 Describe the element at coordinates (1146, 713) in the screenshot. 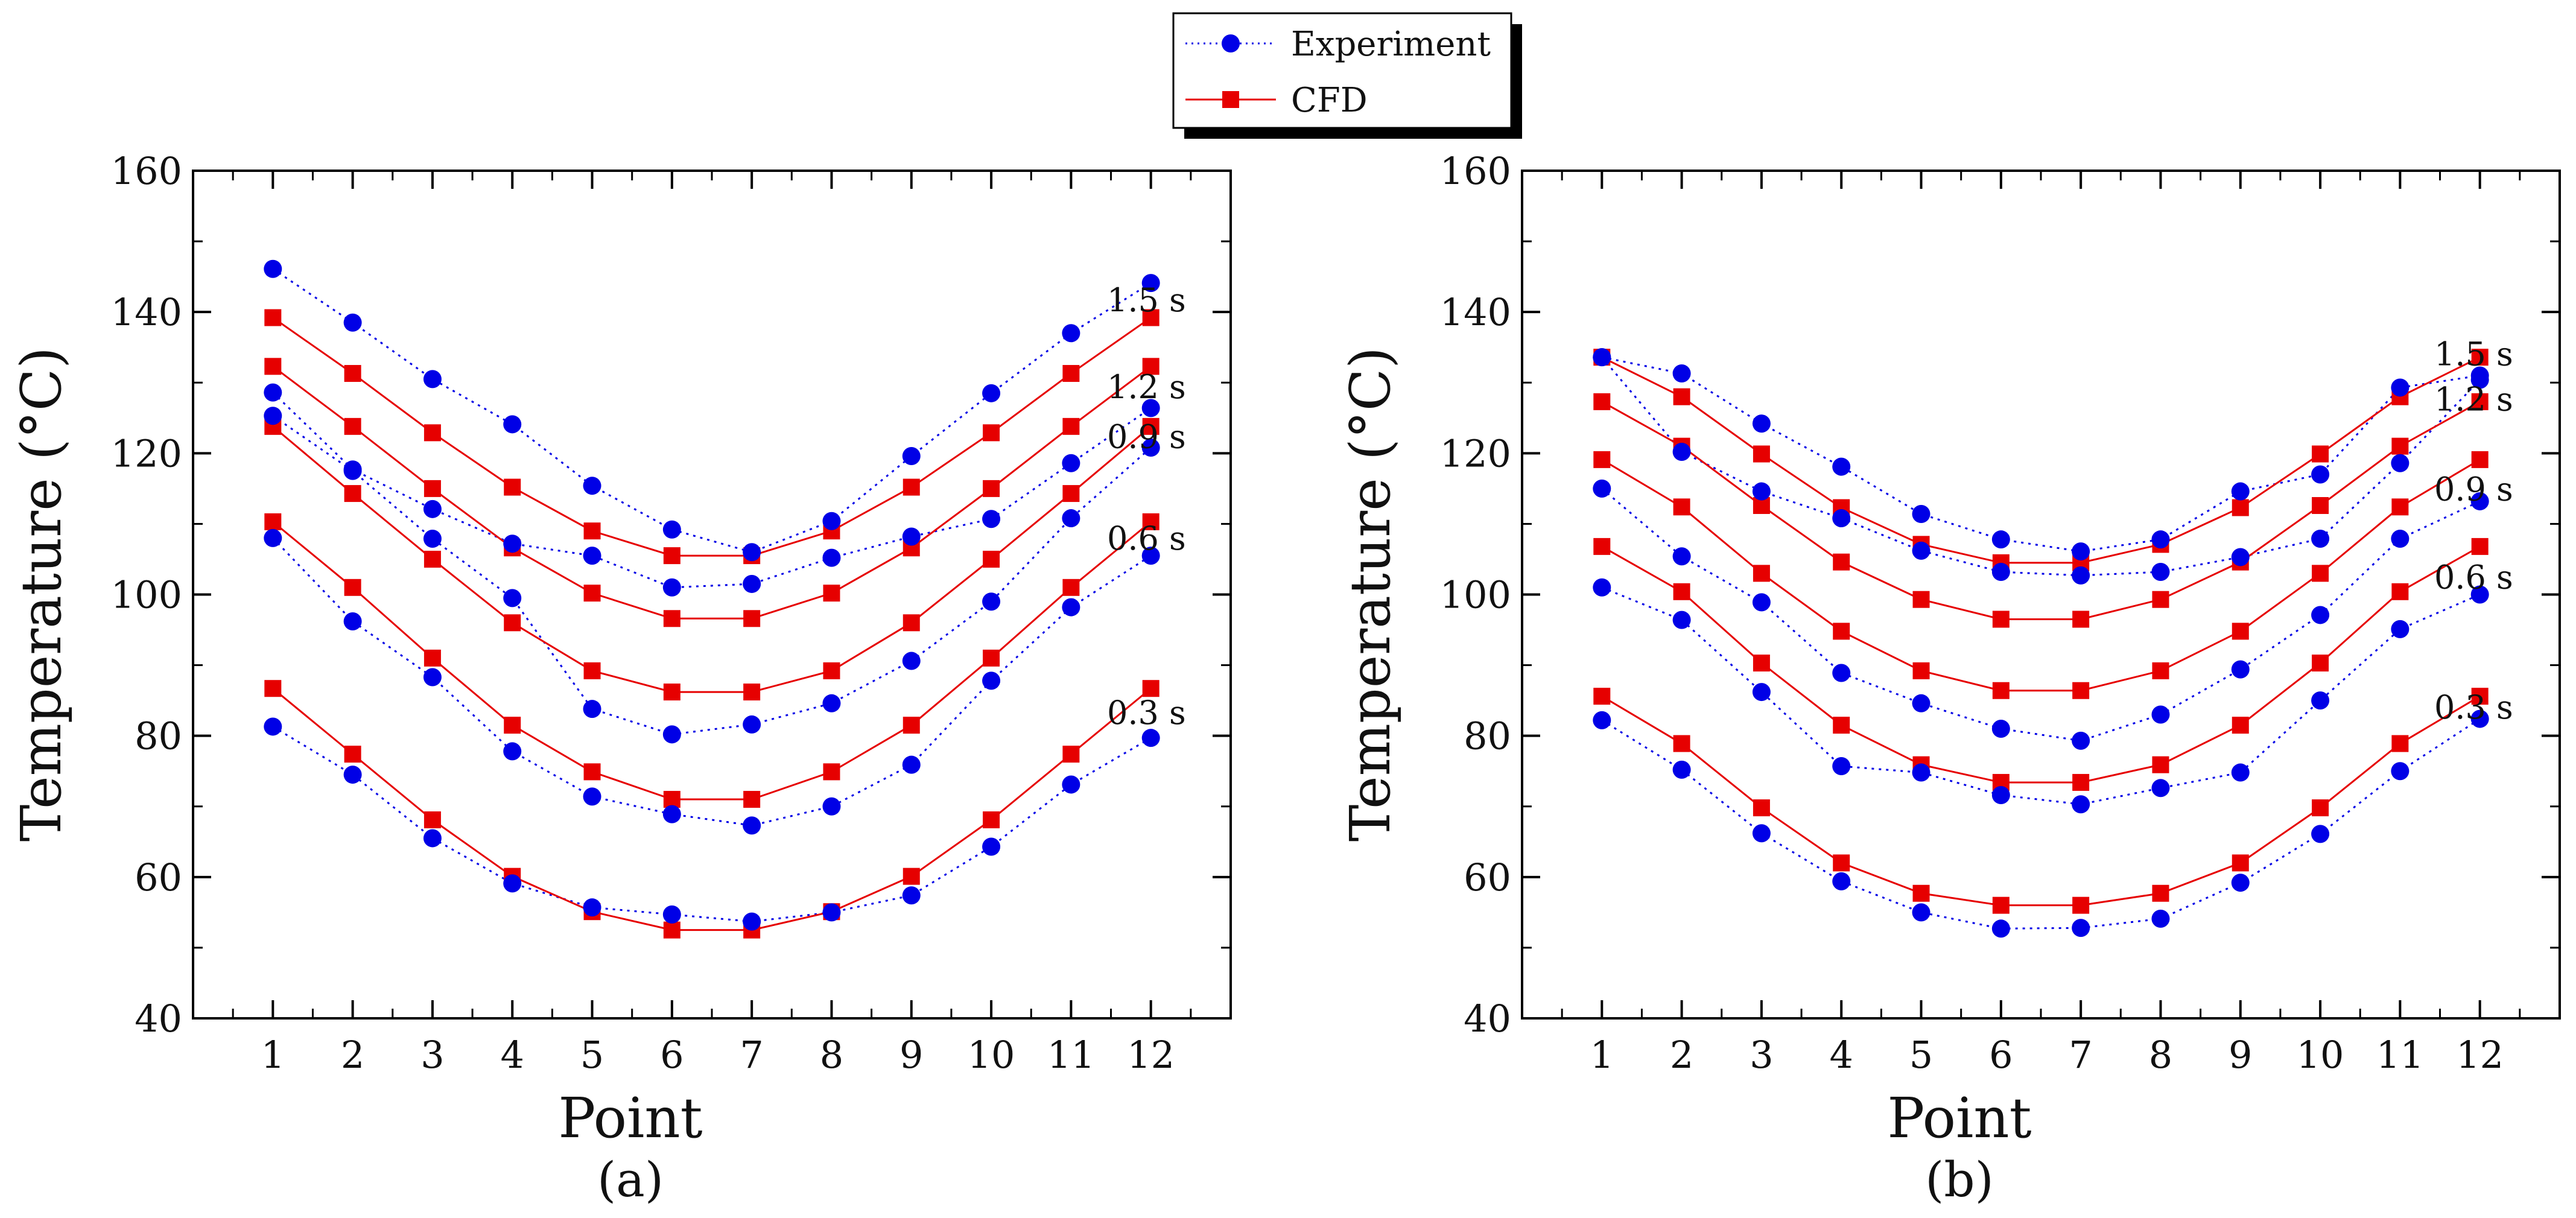

I see `group-label-0-3s: 0.3 s` at that location.